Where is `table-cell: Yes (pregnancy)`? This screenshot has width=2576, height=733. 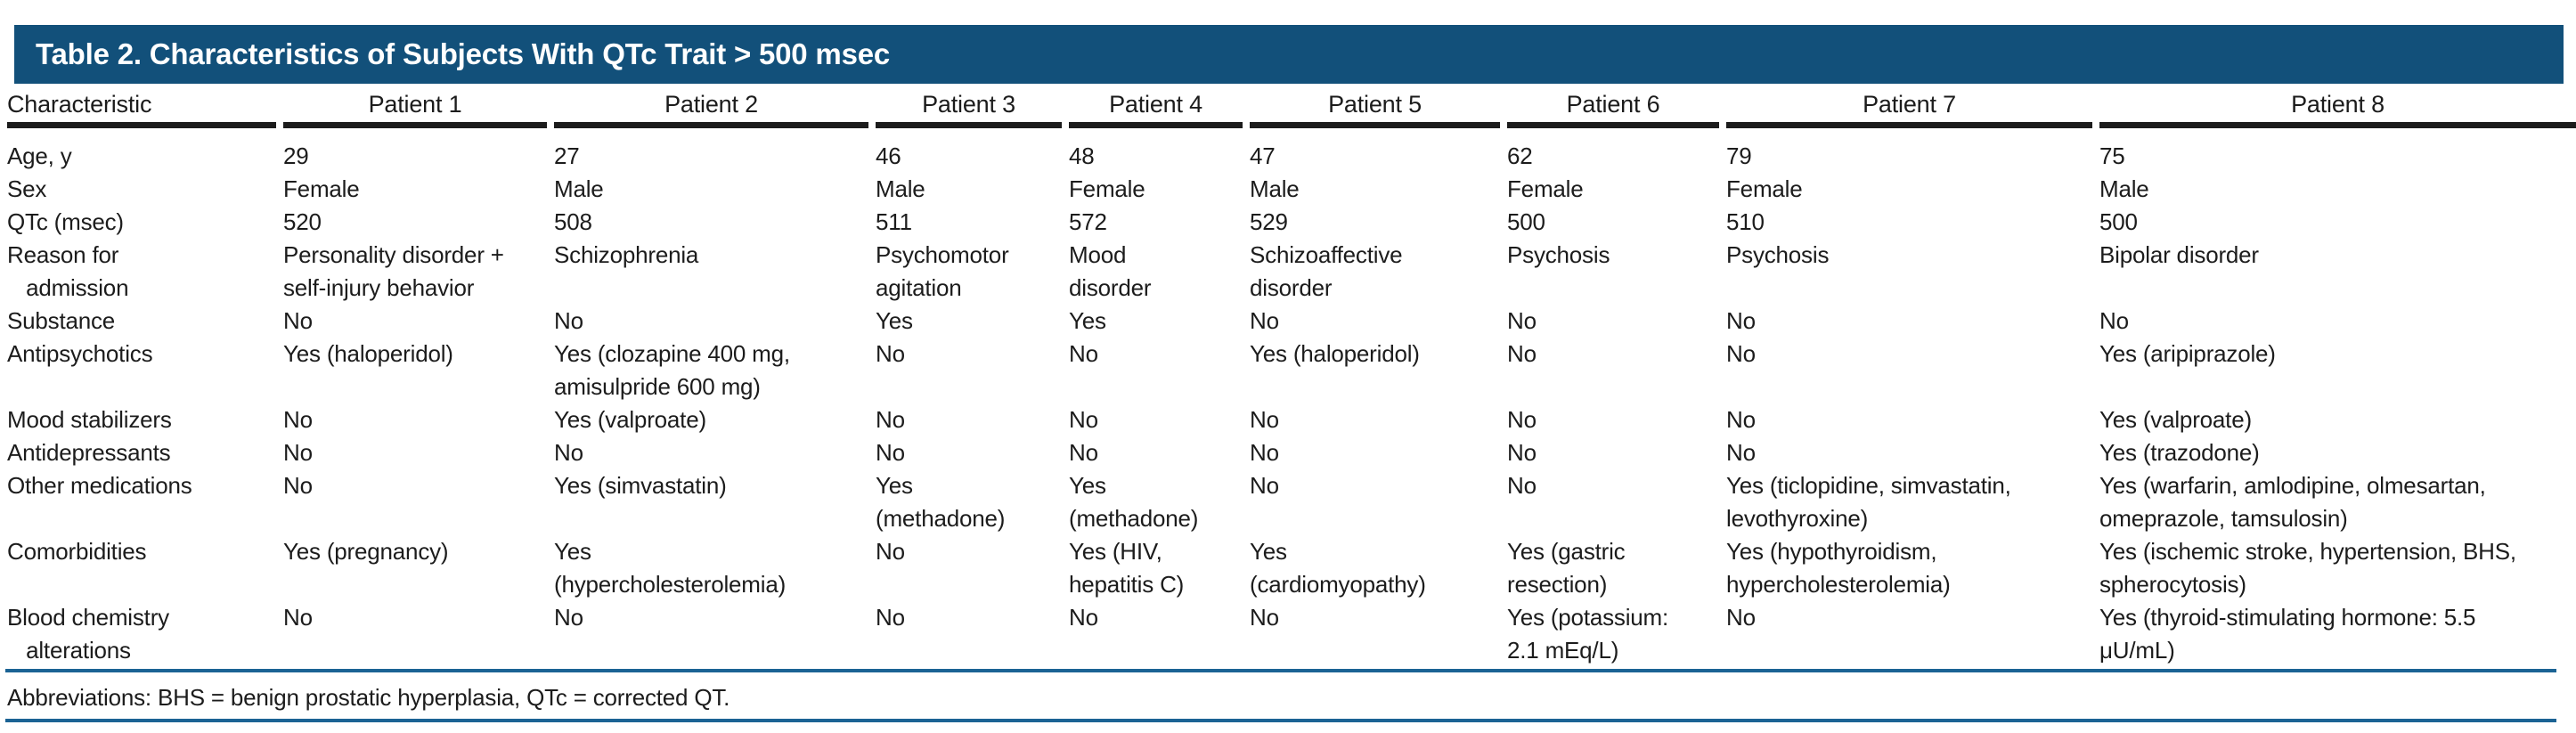 table-cell: Yes (pregnancy) is located at coordinates (366, 551).